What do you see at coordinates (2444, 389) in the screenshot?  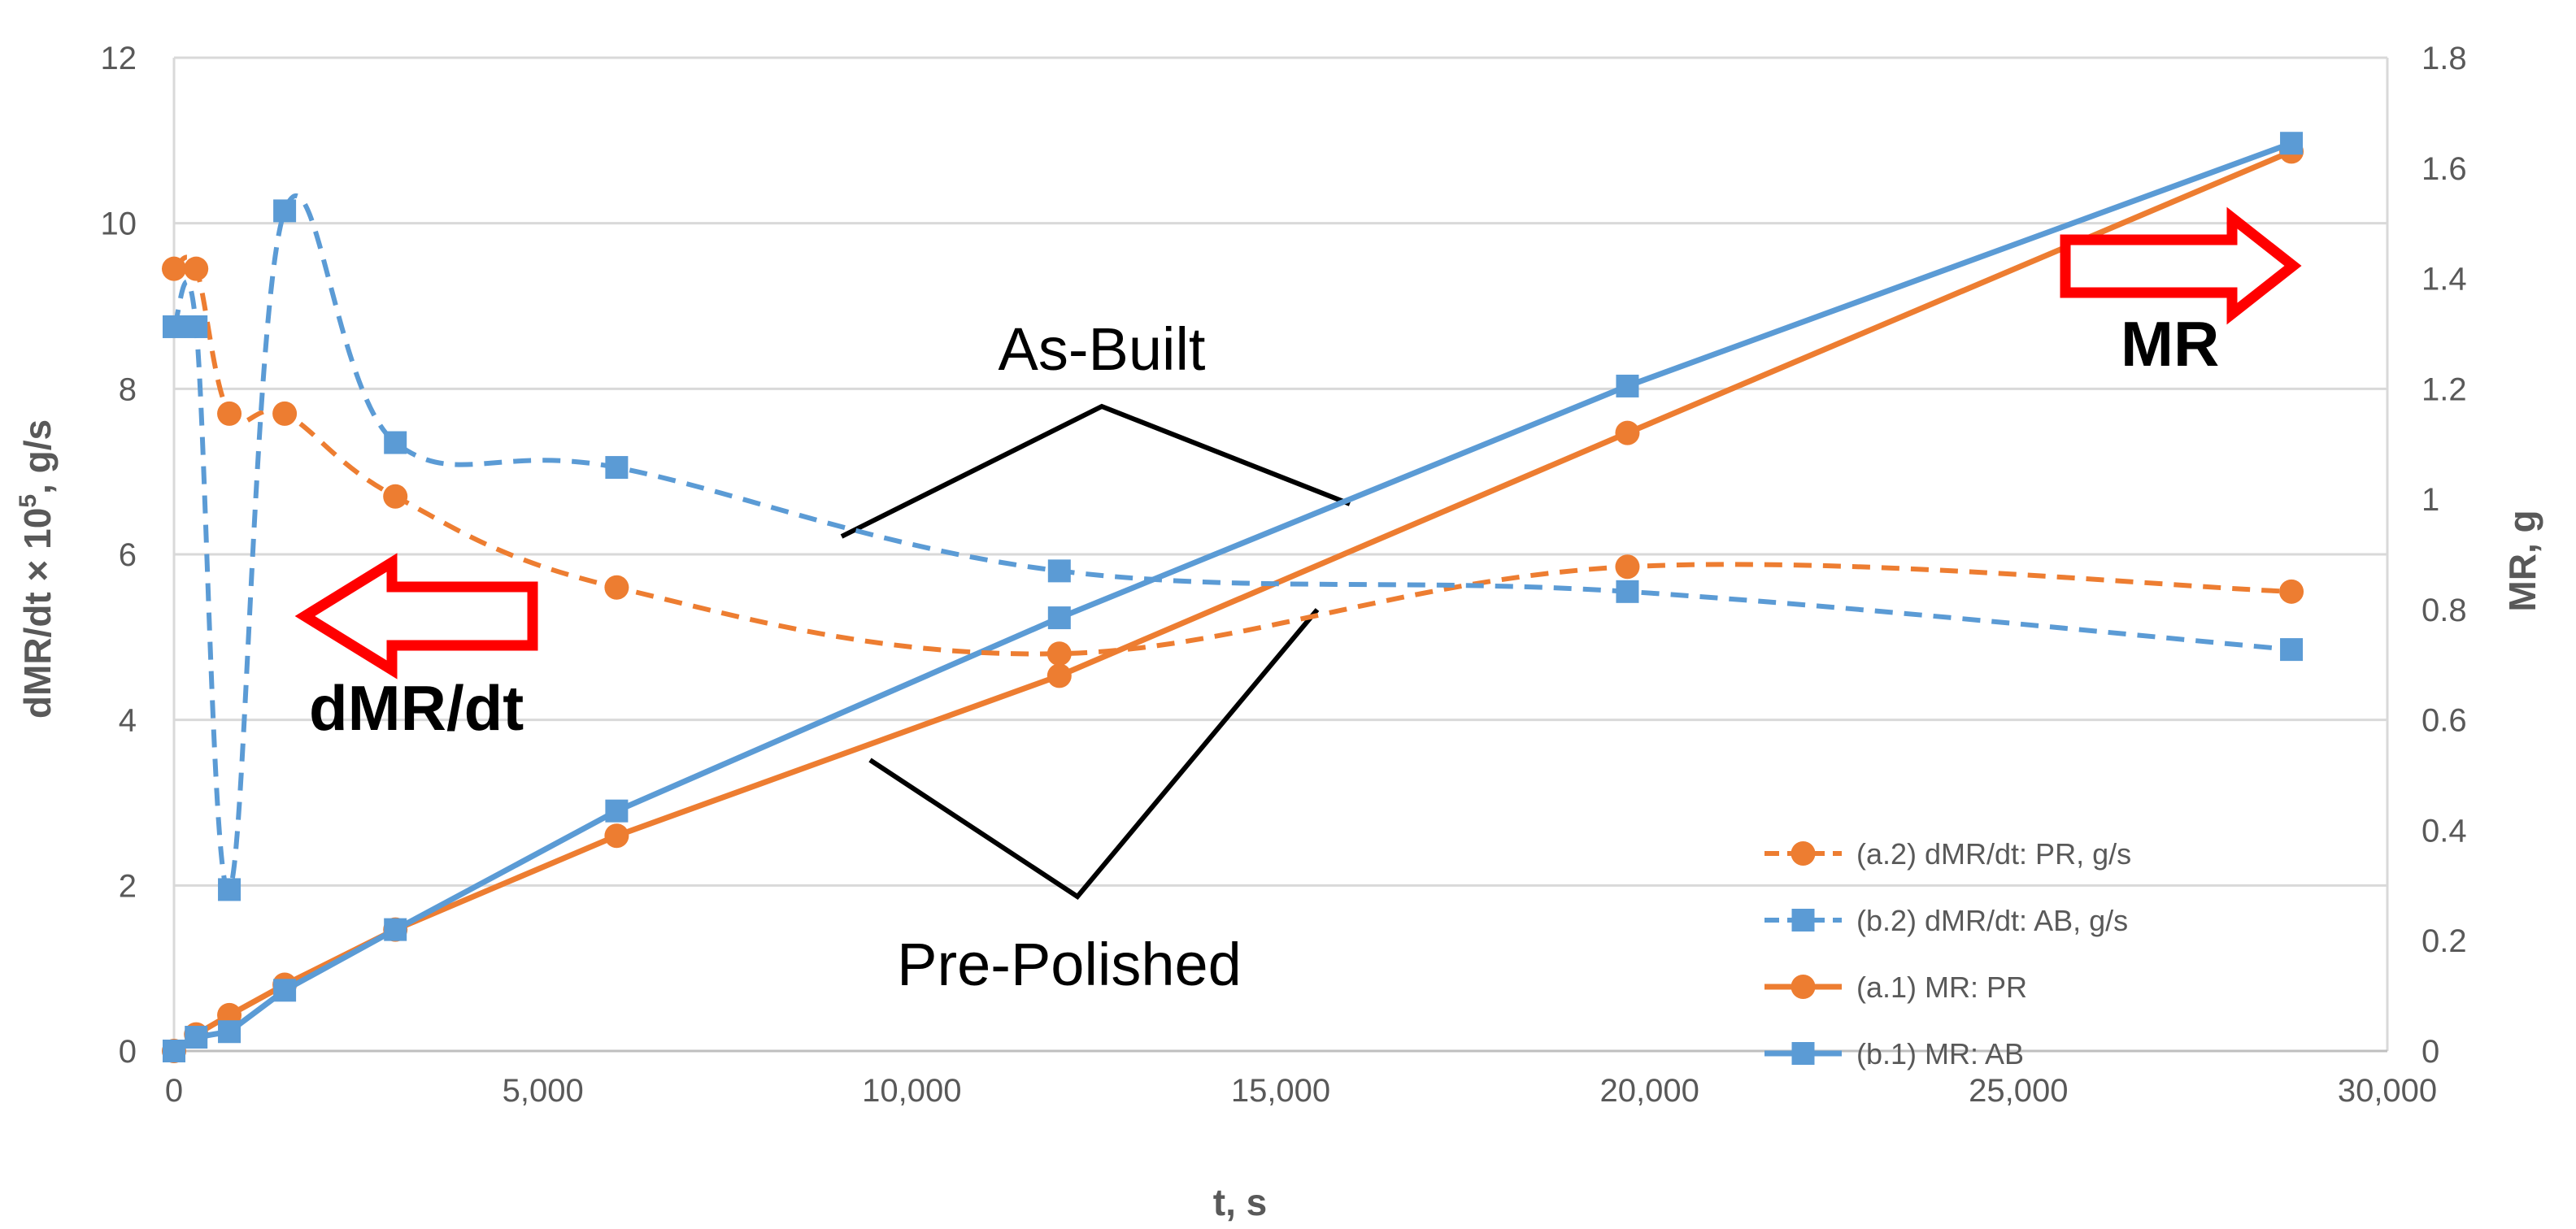 I see `y-right-tick-label: 1.2` at bounding box center [2444, 389].